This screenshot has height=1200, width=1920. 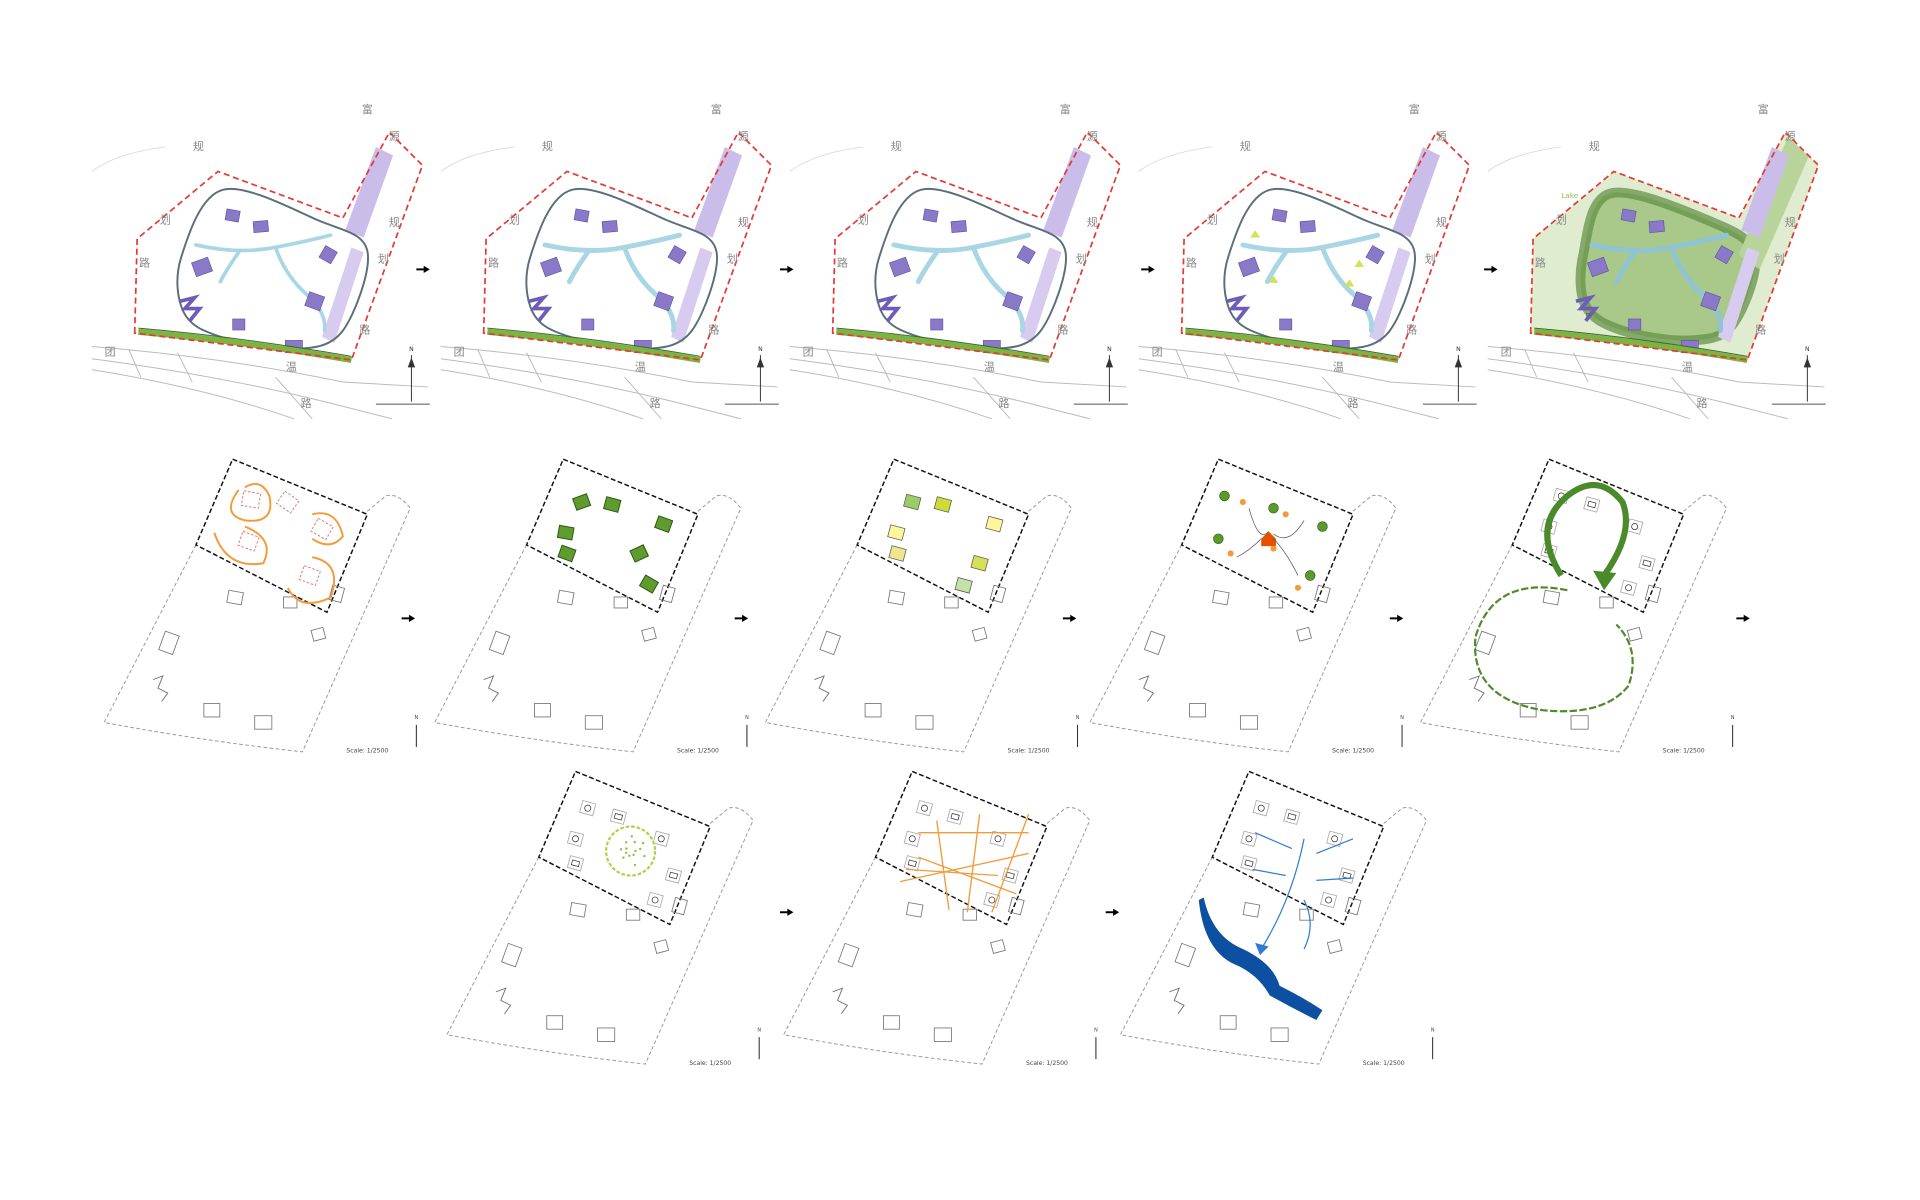 What do you see at coordinates (1570, 195) in the screenshot?
I see `lake-label: Lake` at bounding box center [1570, 195].